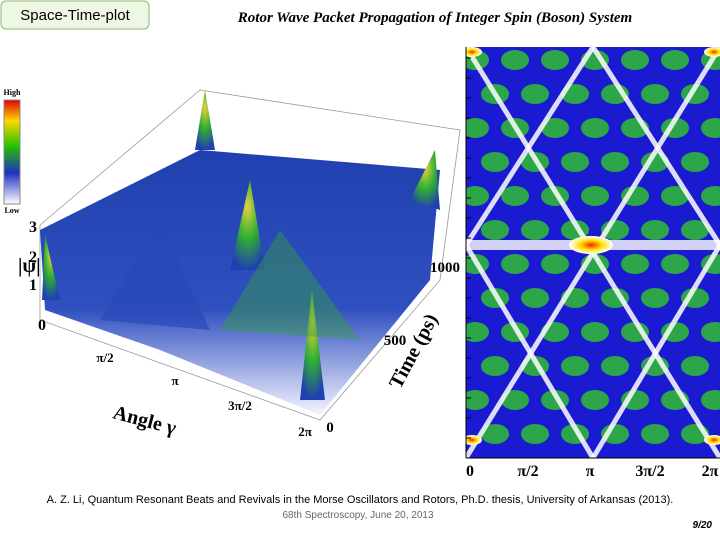 The width and height of the screenshot is (720, 540). Describe the element at coordinates (357, 515) in the screenshot. I see `footer: 68th Spectroscopy, June 20, 2013` at that location.